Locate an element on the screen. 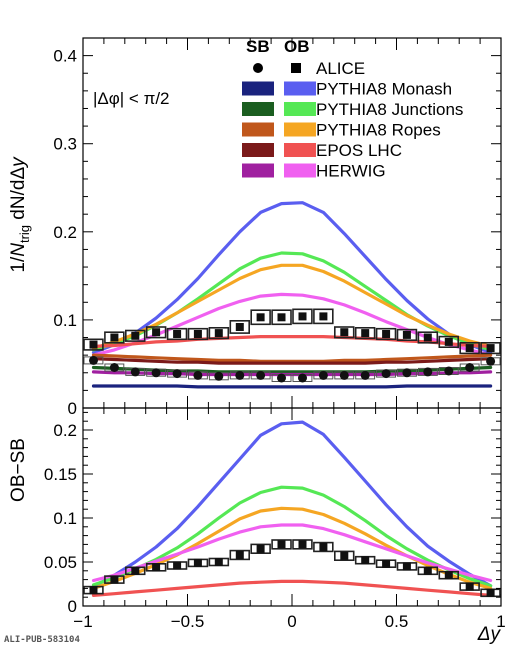  legend-label-pythia8-ropes: PYTHIA8 Ropes is located at coordinates (378, 130).